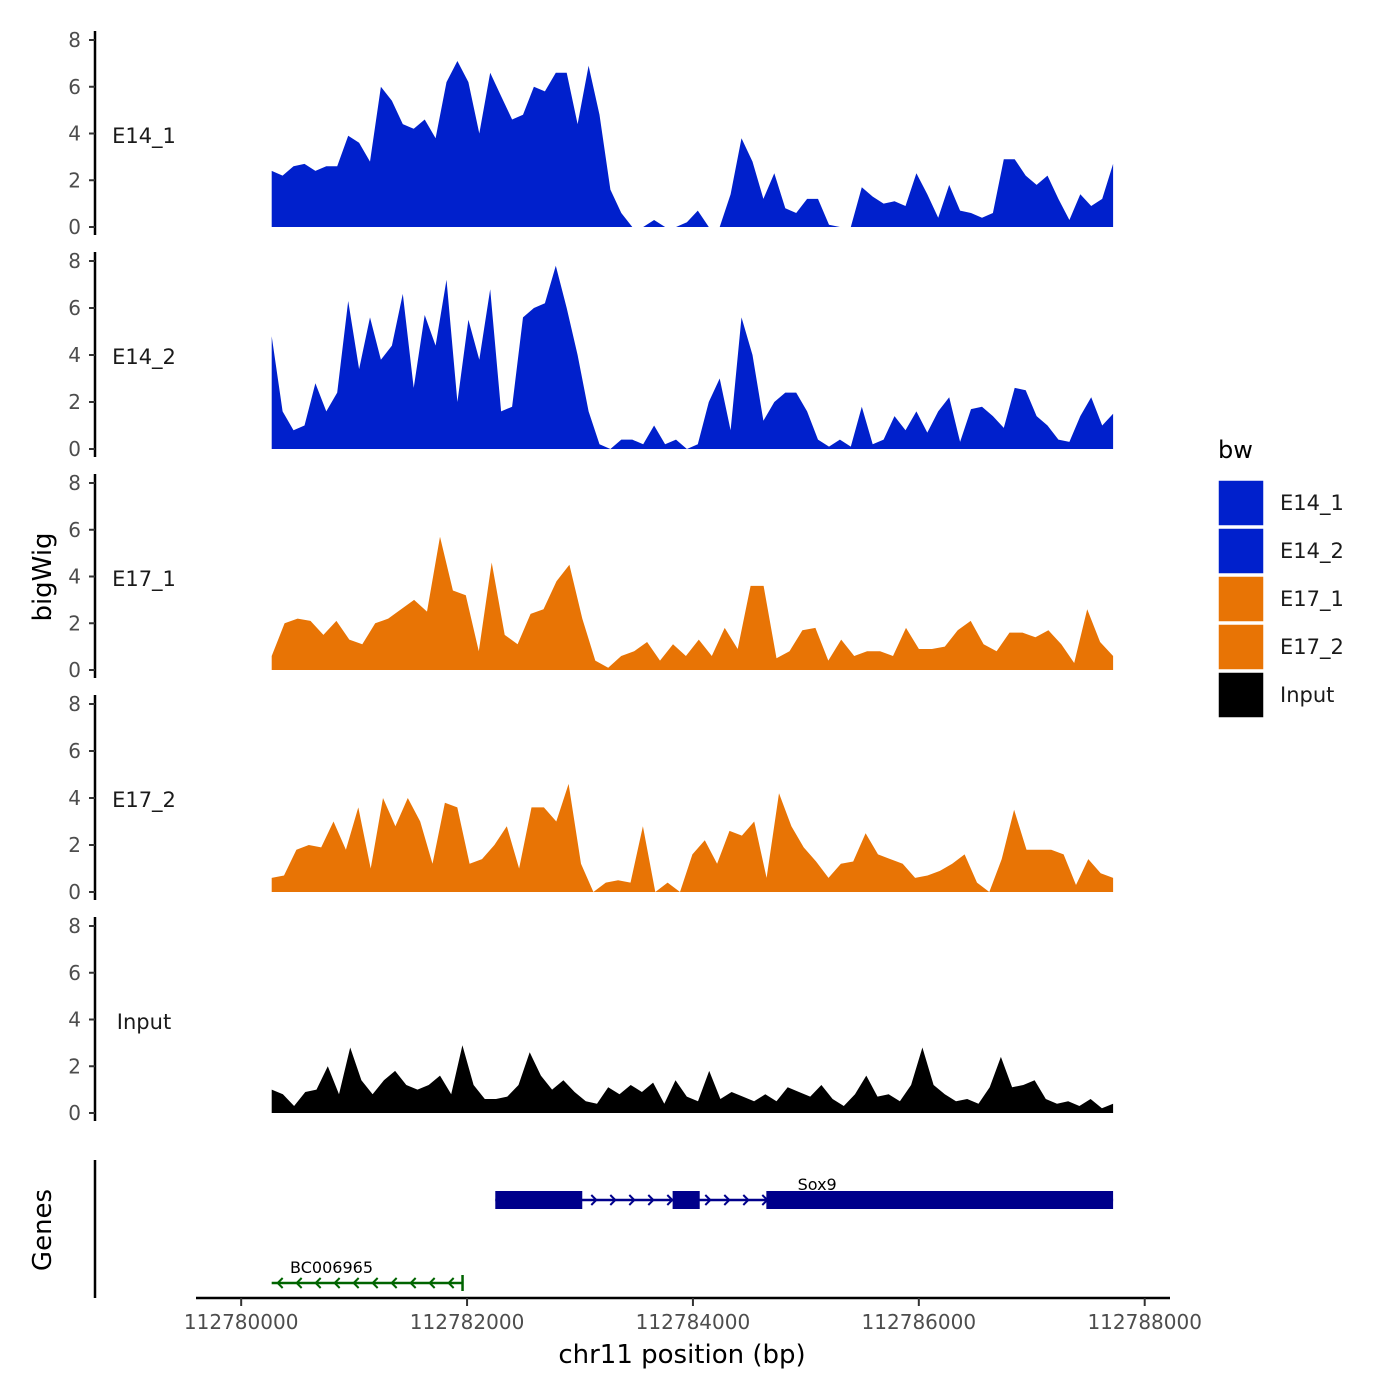 This screenshot has height=1400, width=1400. Describe the element at coordinates (1312, 503) in the screenshot. I see `legend-label: E14_1` at that location.